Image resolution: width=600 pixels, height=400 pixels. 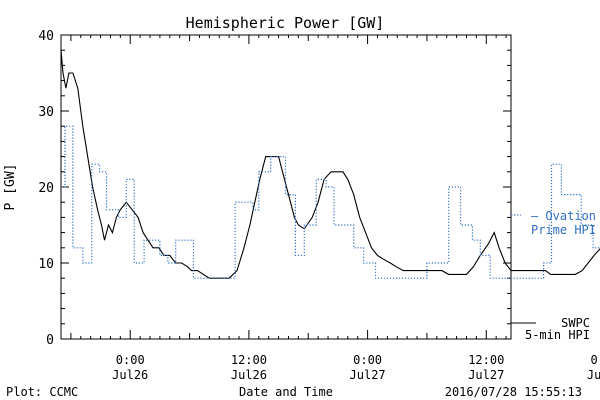 What do you see at coordinates (557, 335) in the screenshot?
I see `legend-swpc-label-2: 5-min HPI` at bounding box center [557, 335].